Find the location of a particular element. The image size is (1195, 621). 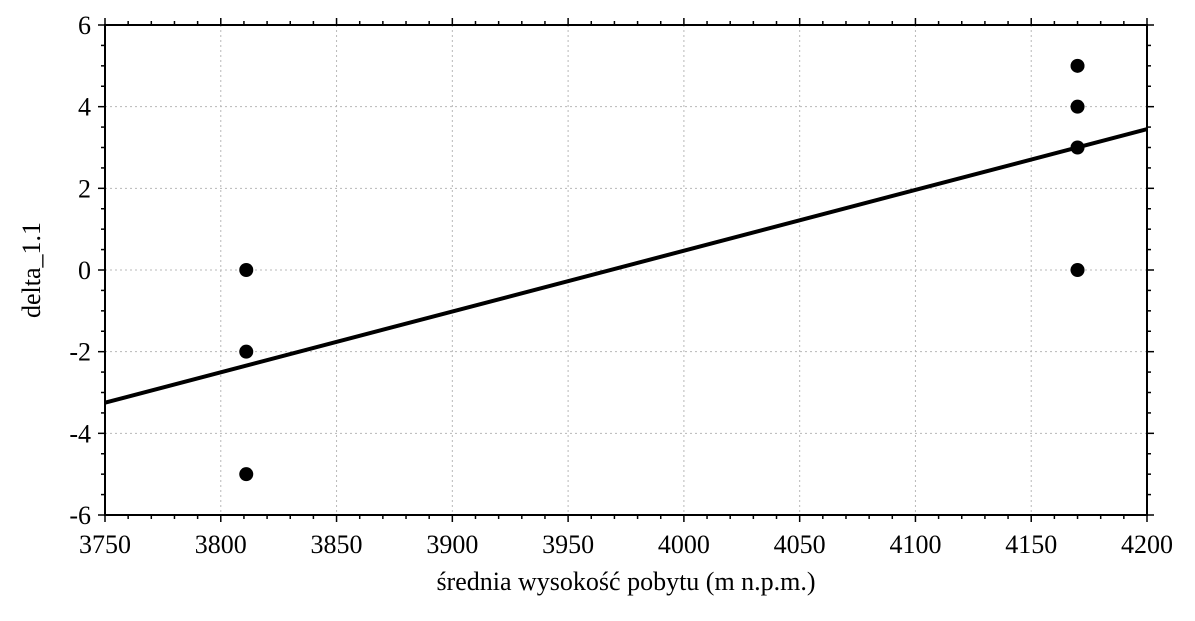

x-tick-labels: 3750 3800 3850 3900 3950 4000 4050 4100 4150 4200 is located at coordinates (626, 544).